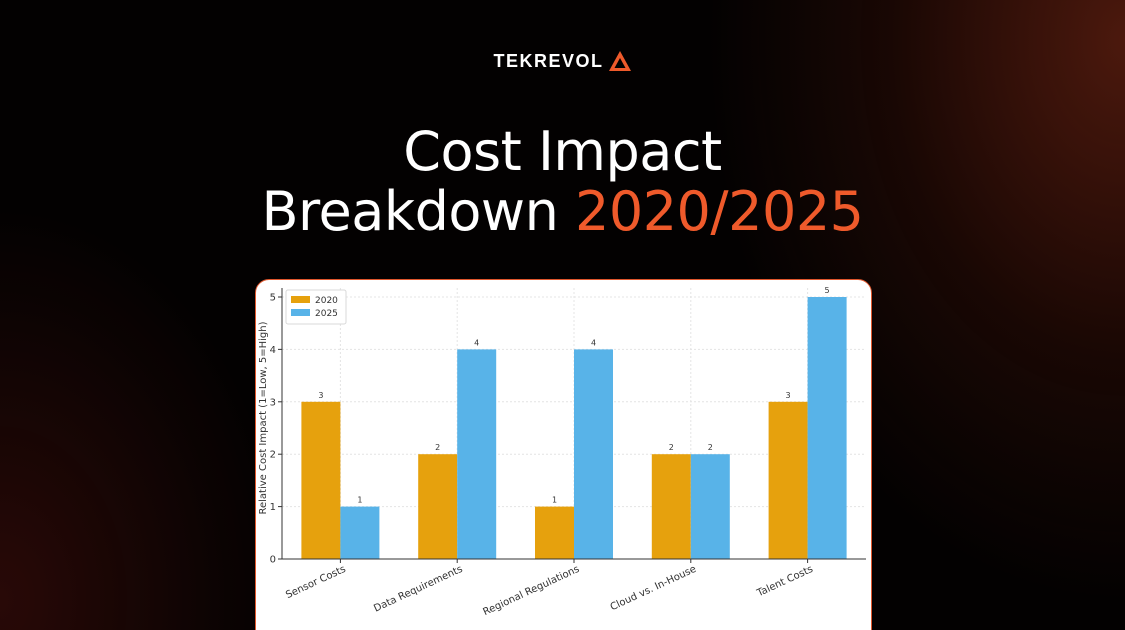  What do you see at coordinates (532, 591) in the screenshot?
I see `x-tick-label: Regional Regulations` at bounding box center [532, 591].